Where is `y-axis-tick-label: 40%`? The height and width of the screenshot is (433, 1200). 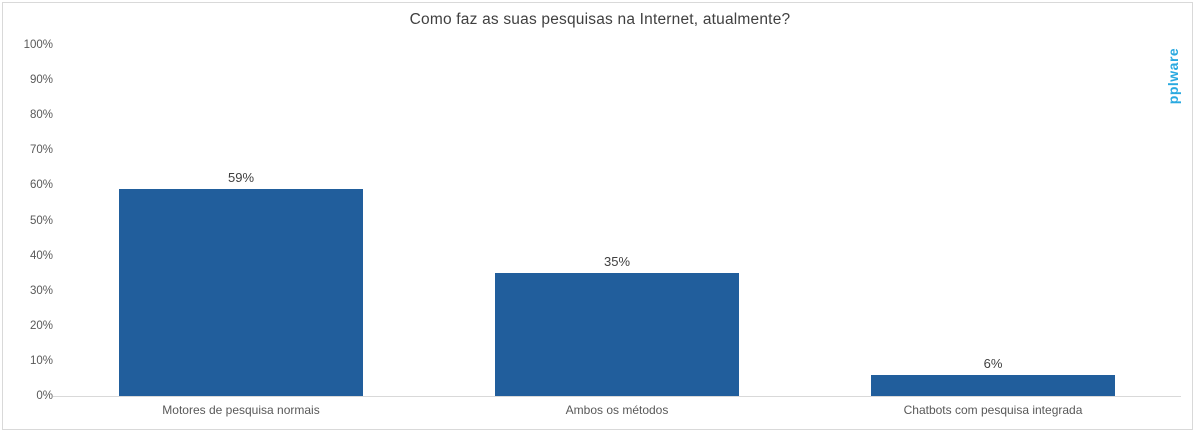 y-axis-tick-label: 40% is located at coordinates (41, 255).